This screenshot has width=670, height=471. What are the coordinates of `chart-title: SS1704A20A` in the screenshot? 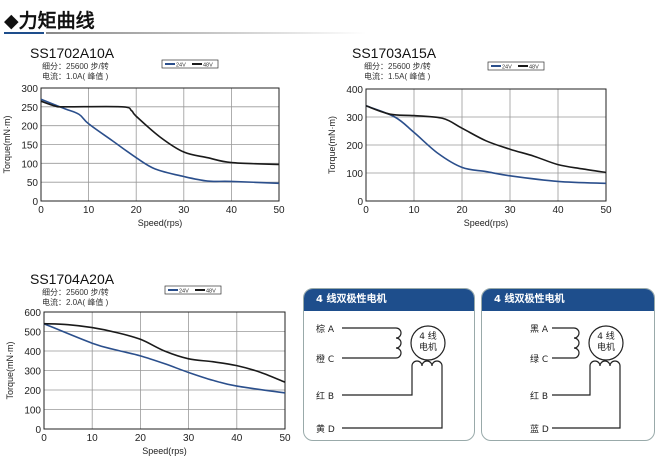 It's located at (72, 279).